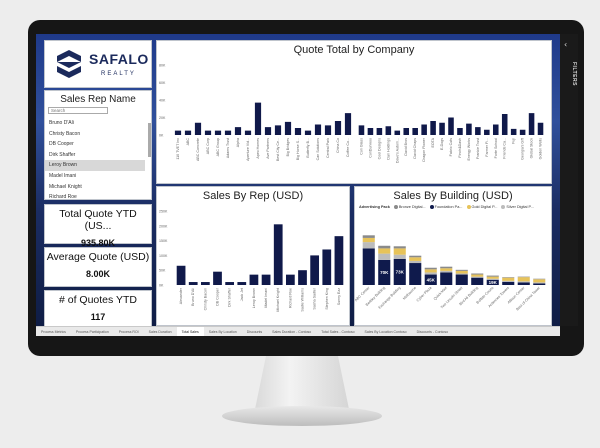 The image size is (600, 448). Describe the element at coordinates (338, 332) in the screenshot. I see `report-tab: Total Sales - Contoso` at that location.